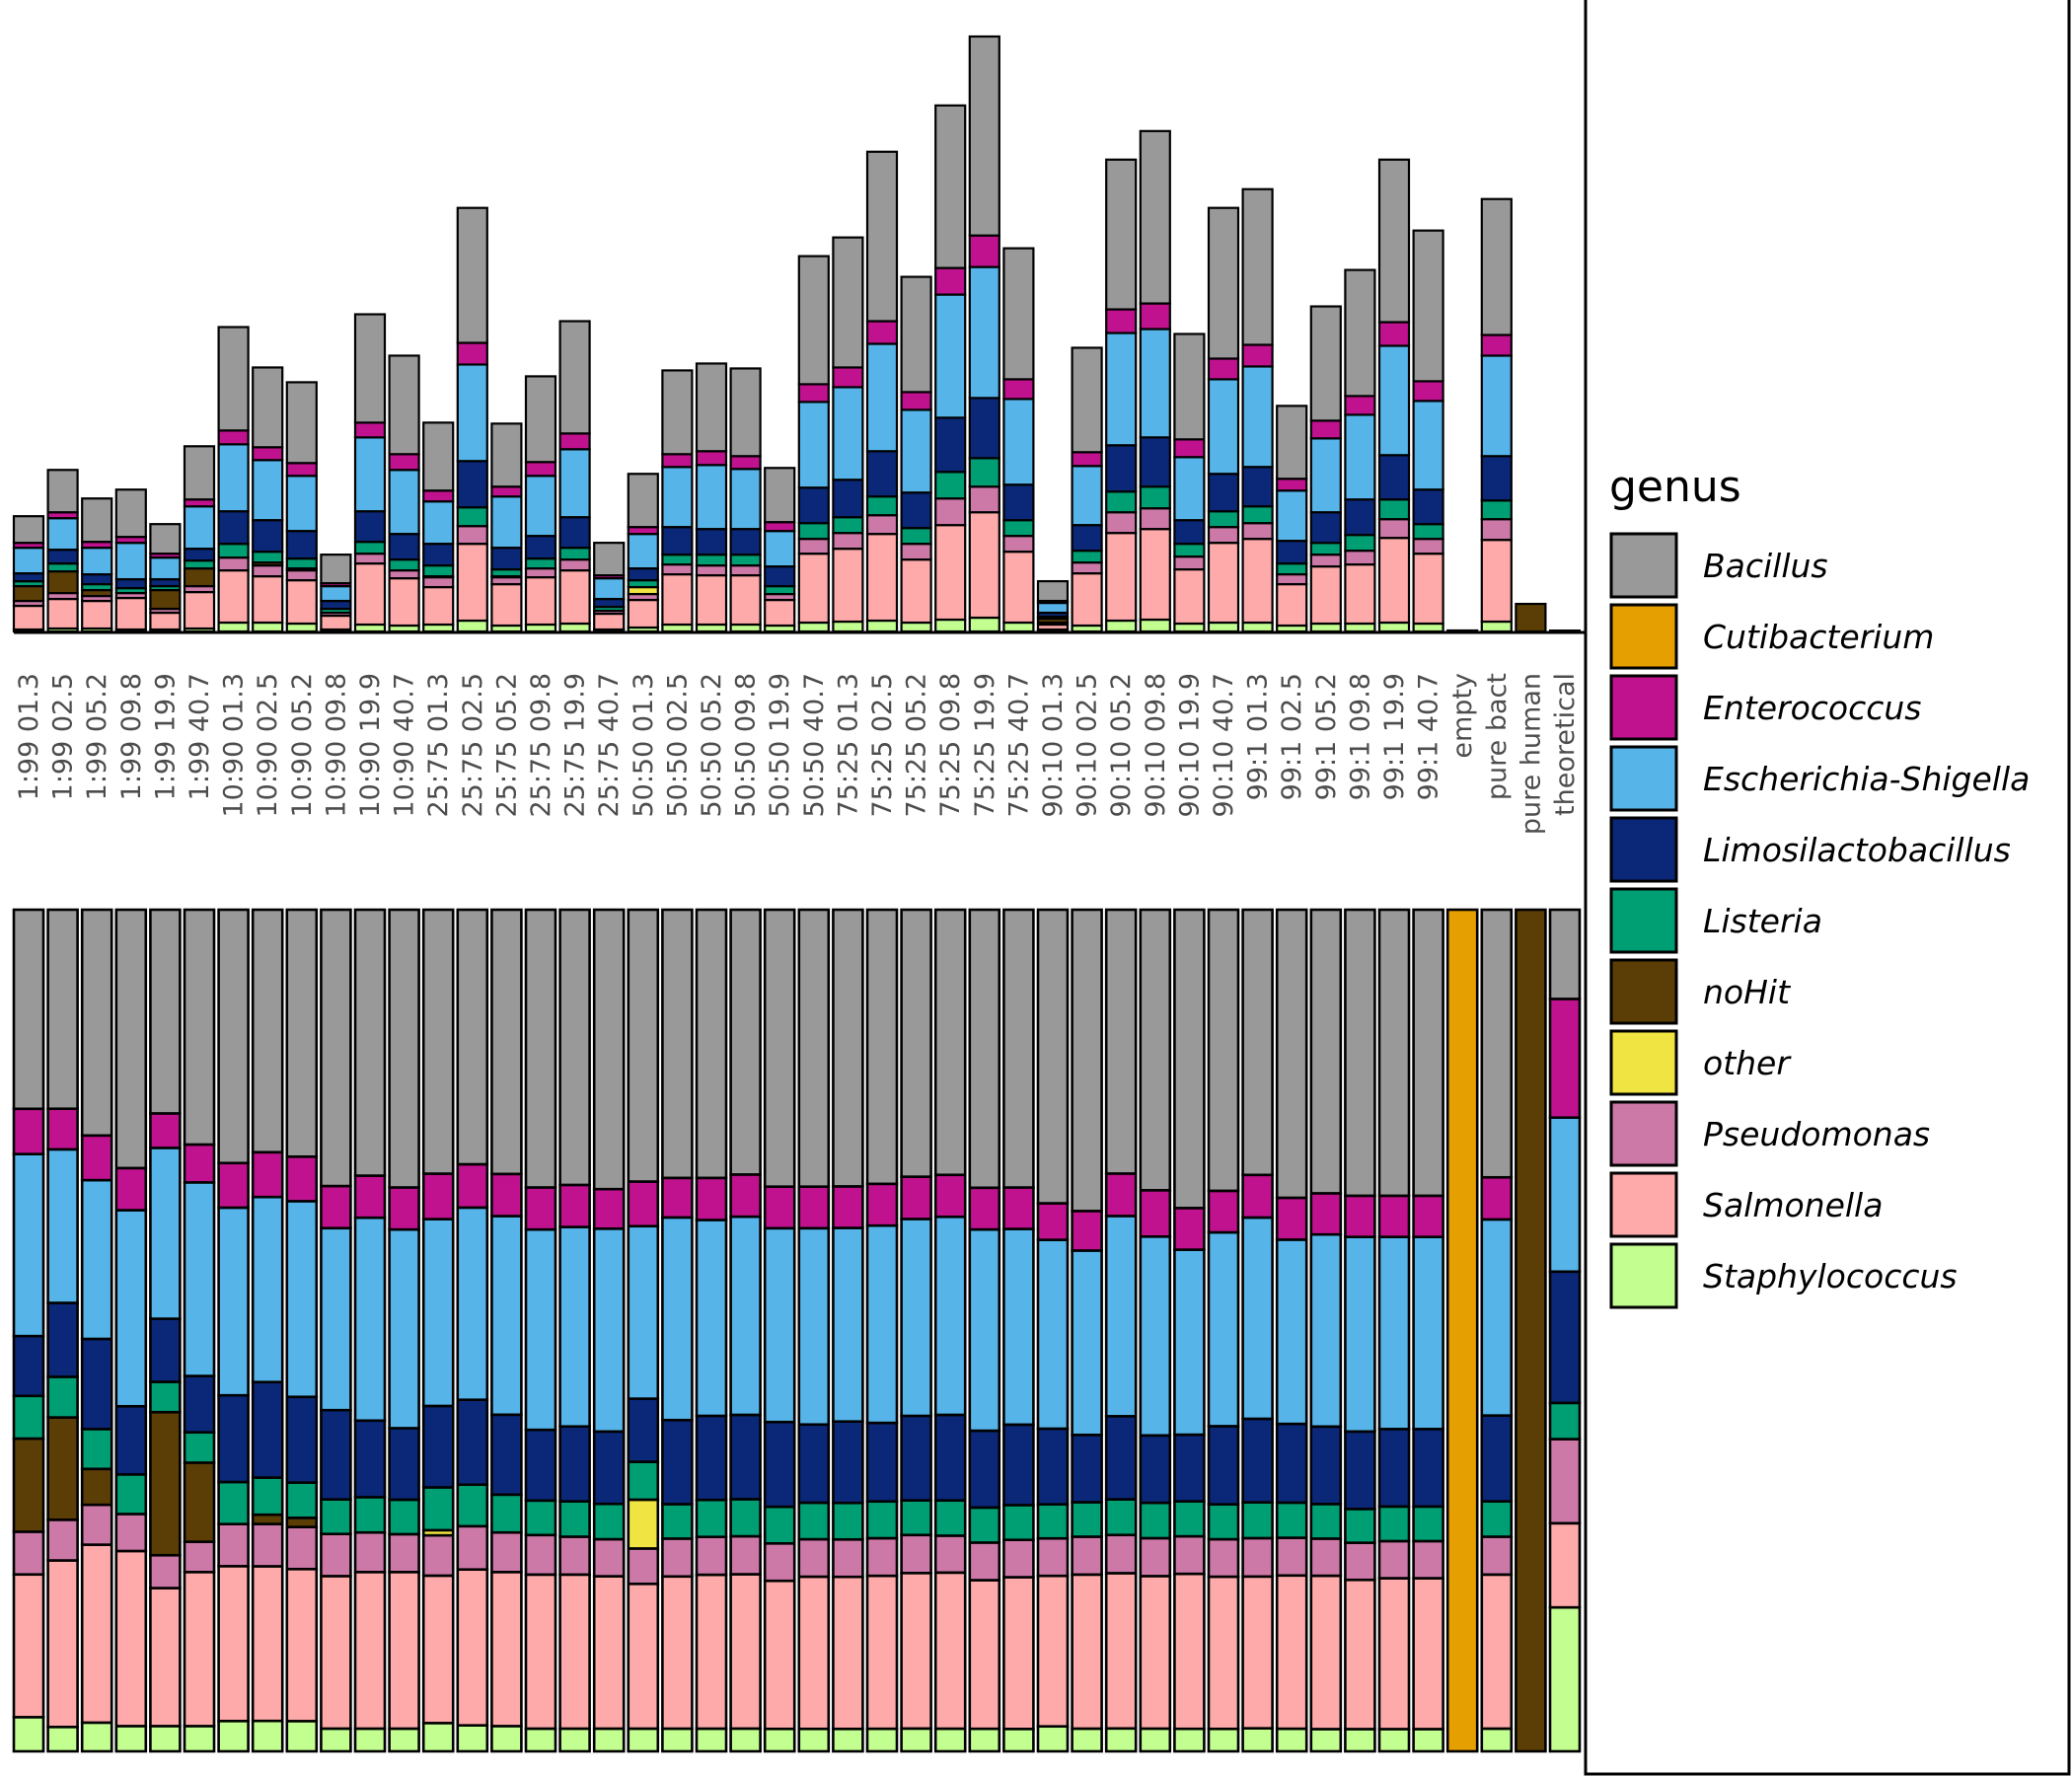  What do you see at coordinates (883, 746) in the screenshot?
I see `x-tick-label: 75:25 02.5` at bounding box center [883, 746].